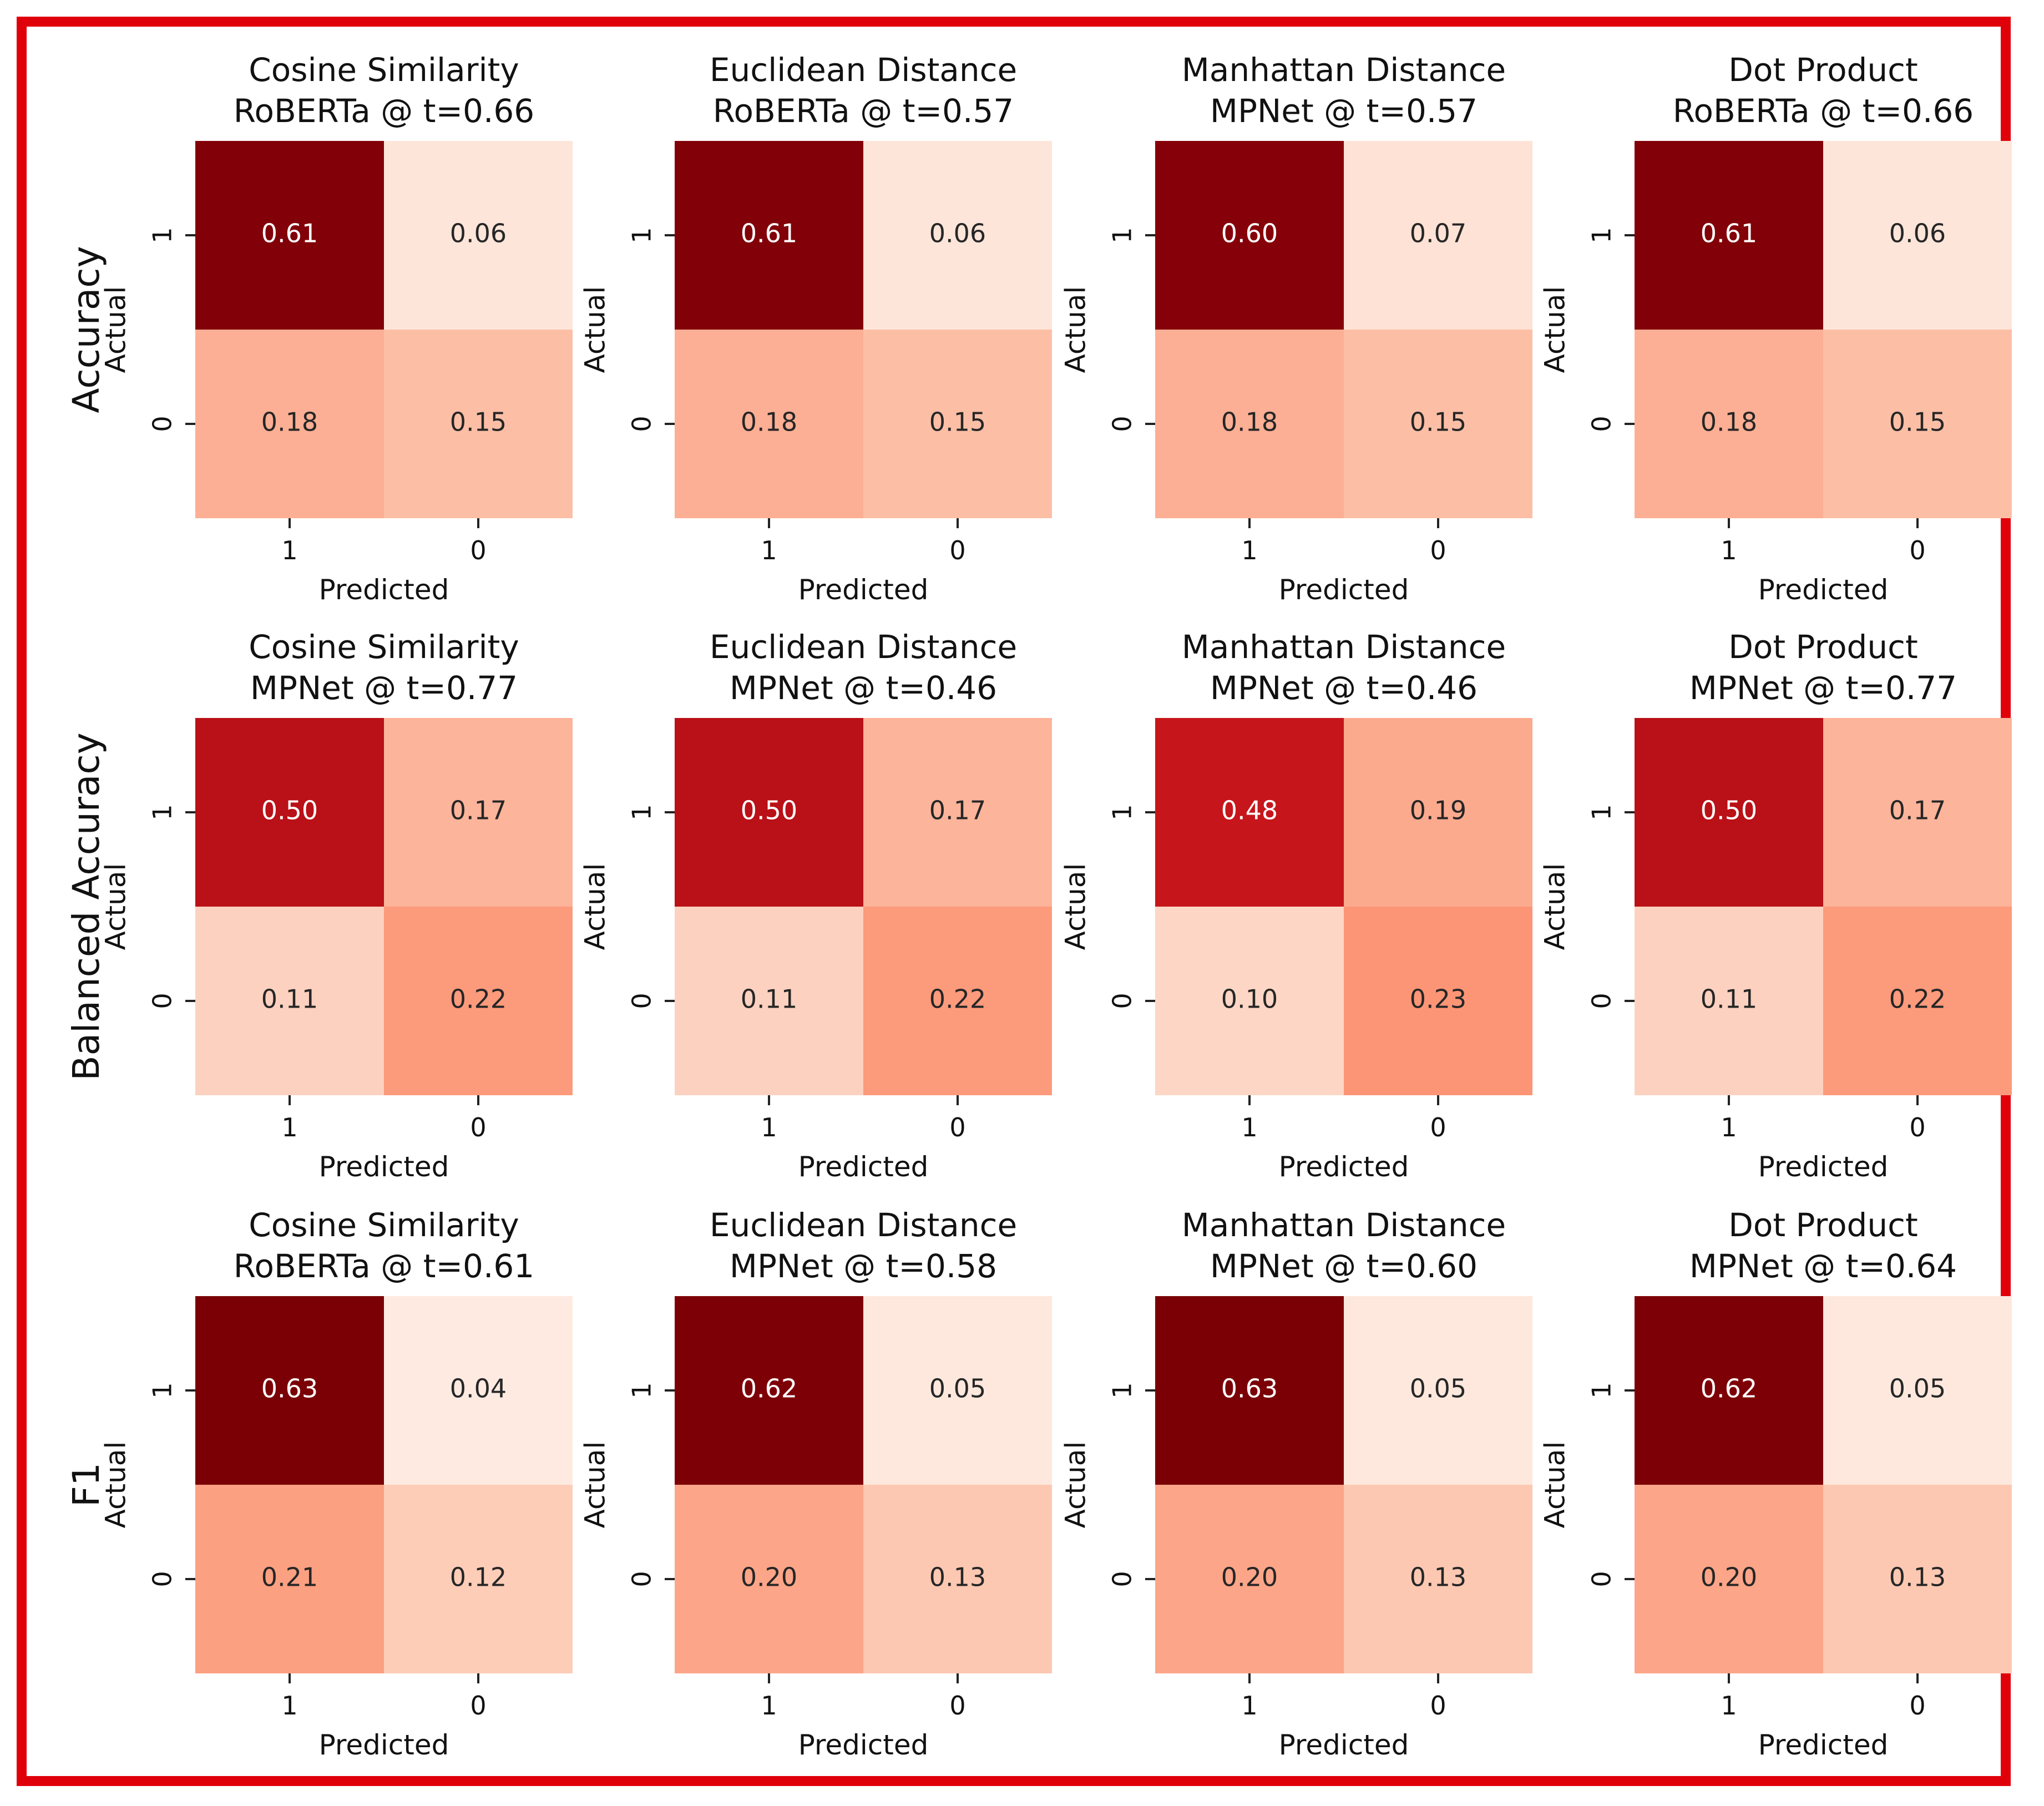 This screenshot has height=1806, width=2044. I want to click on cell-value-label: 0.62, so click(769, 1389).